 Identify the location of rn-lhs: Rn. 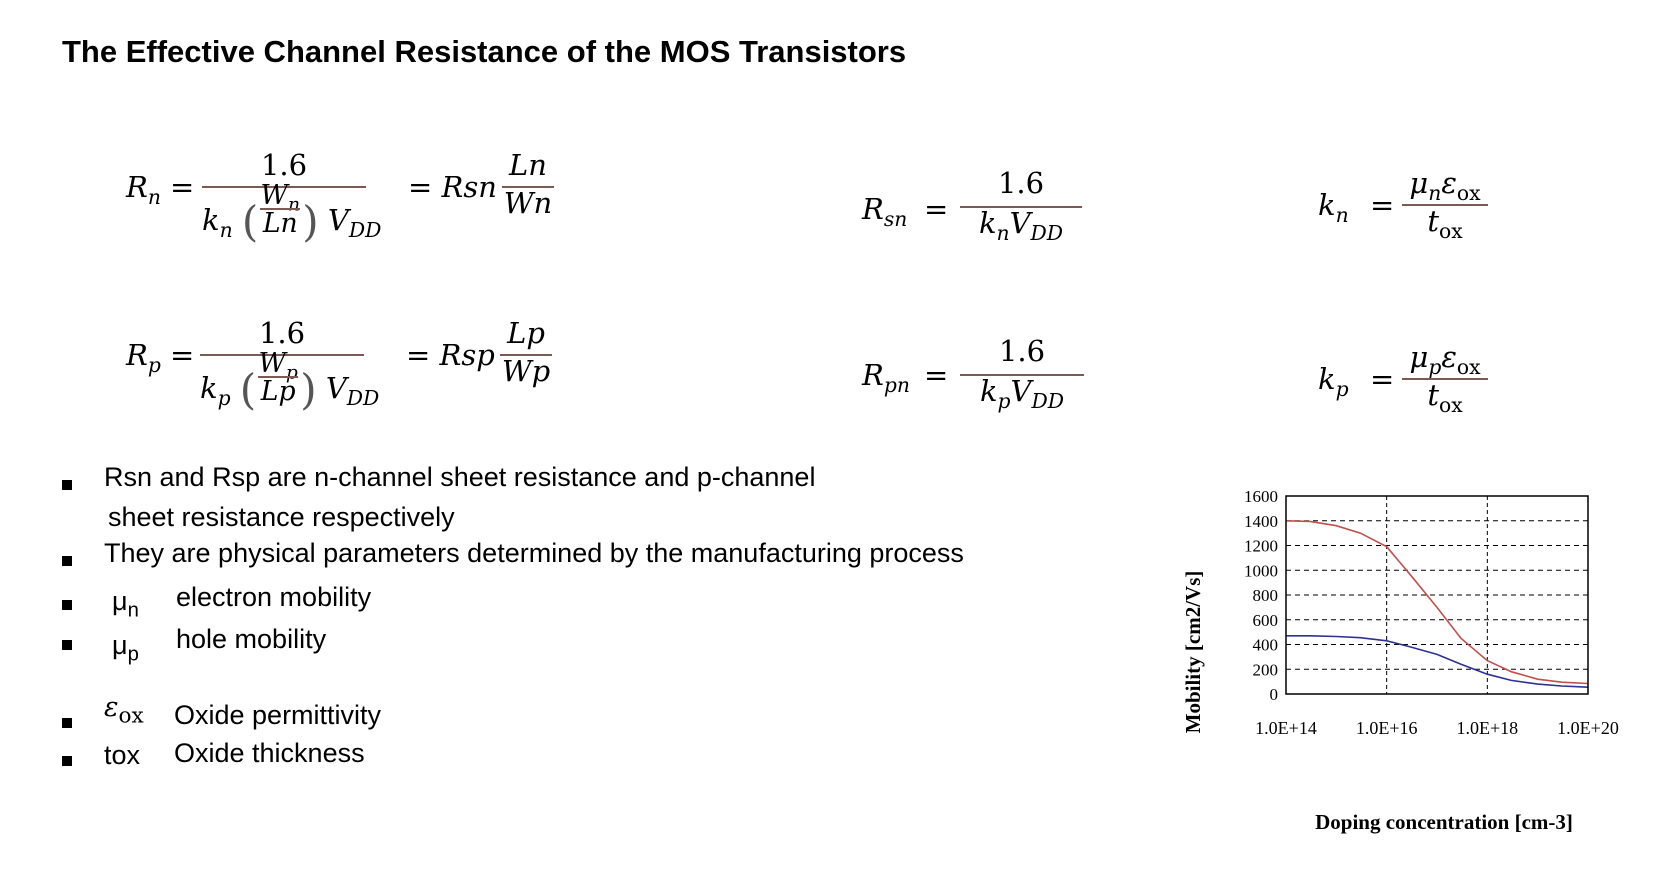
(143, 190).